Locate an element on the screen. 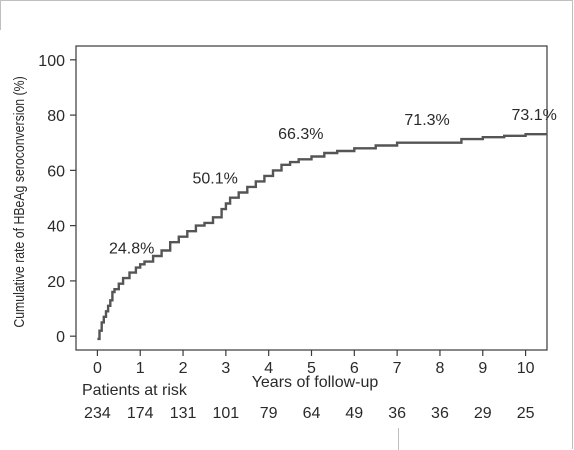 The height and width of the screenshot is (450, 574). x-tick-label: 6 is located at coordinates (354, 368).